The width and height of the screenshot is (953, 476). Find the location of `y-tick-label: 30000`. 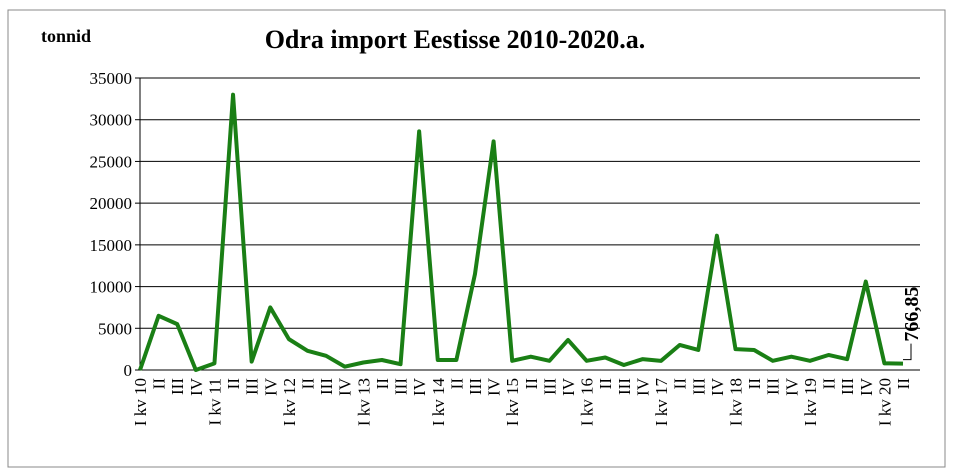

y-tick-label: 30000 is located at coordinates (111, 120).